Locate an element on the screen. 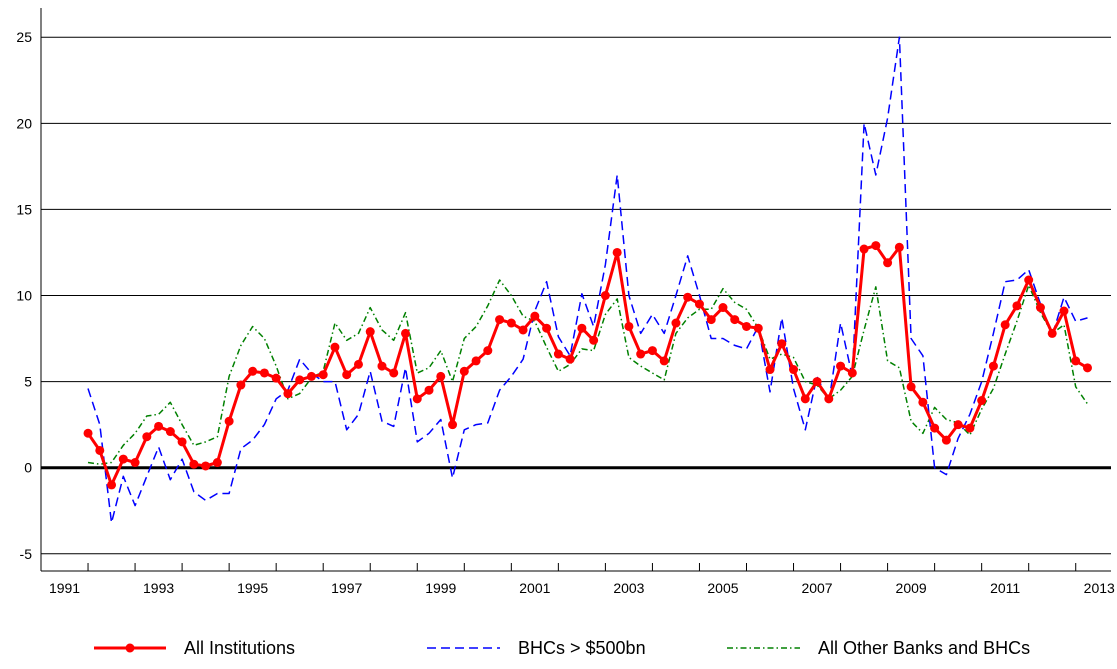 The image size is (1117, 669). y-tick-label: 5 is located at coordinates (28, 382).